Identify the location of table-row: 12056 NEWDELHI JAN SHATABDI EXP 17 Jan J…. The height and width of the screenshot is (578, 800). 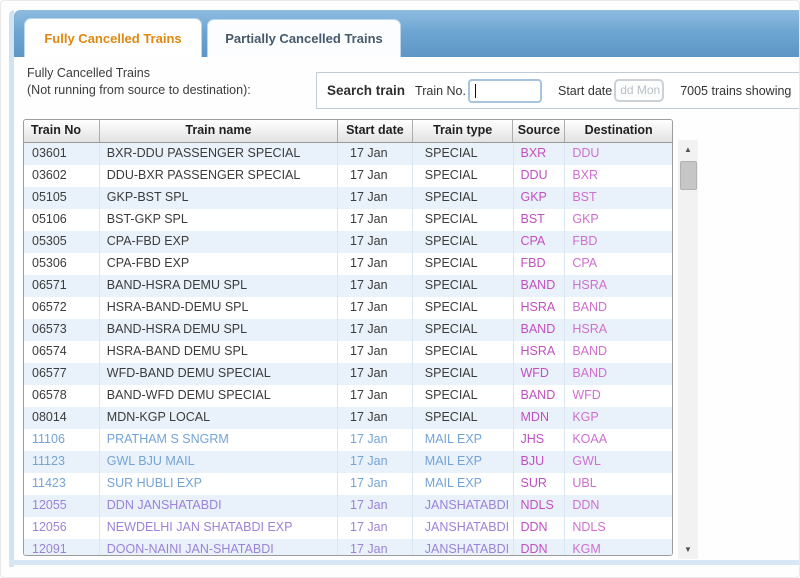
(348, 528).